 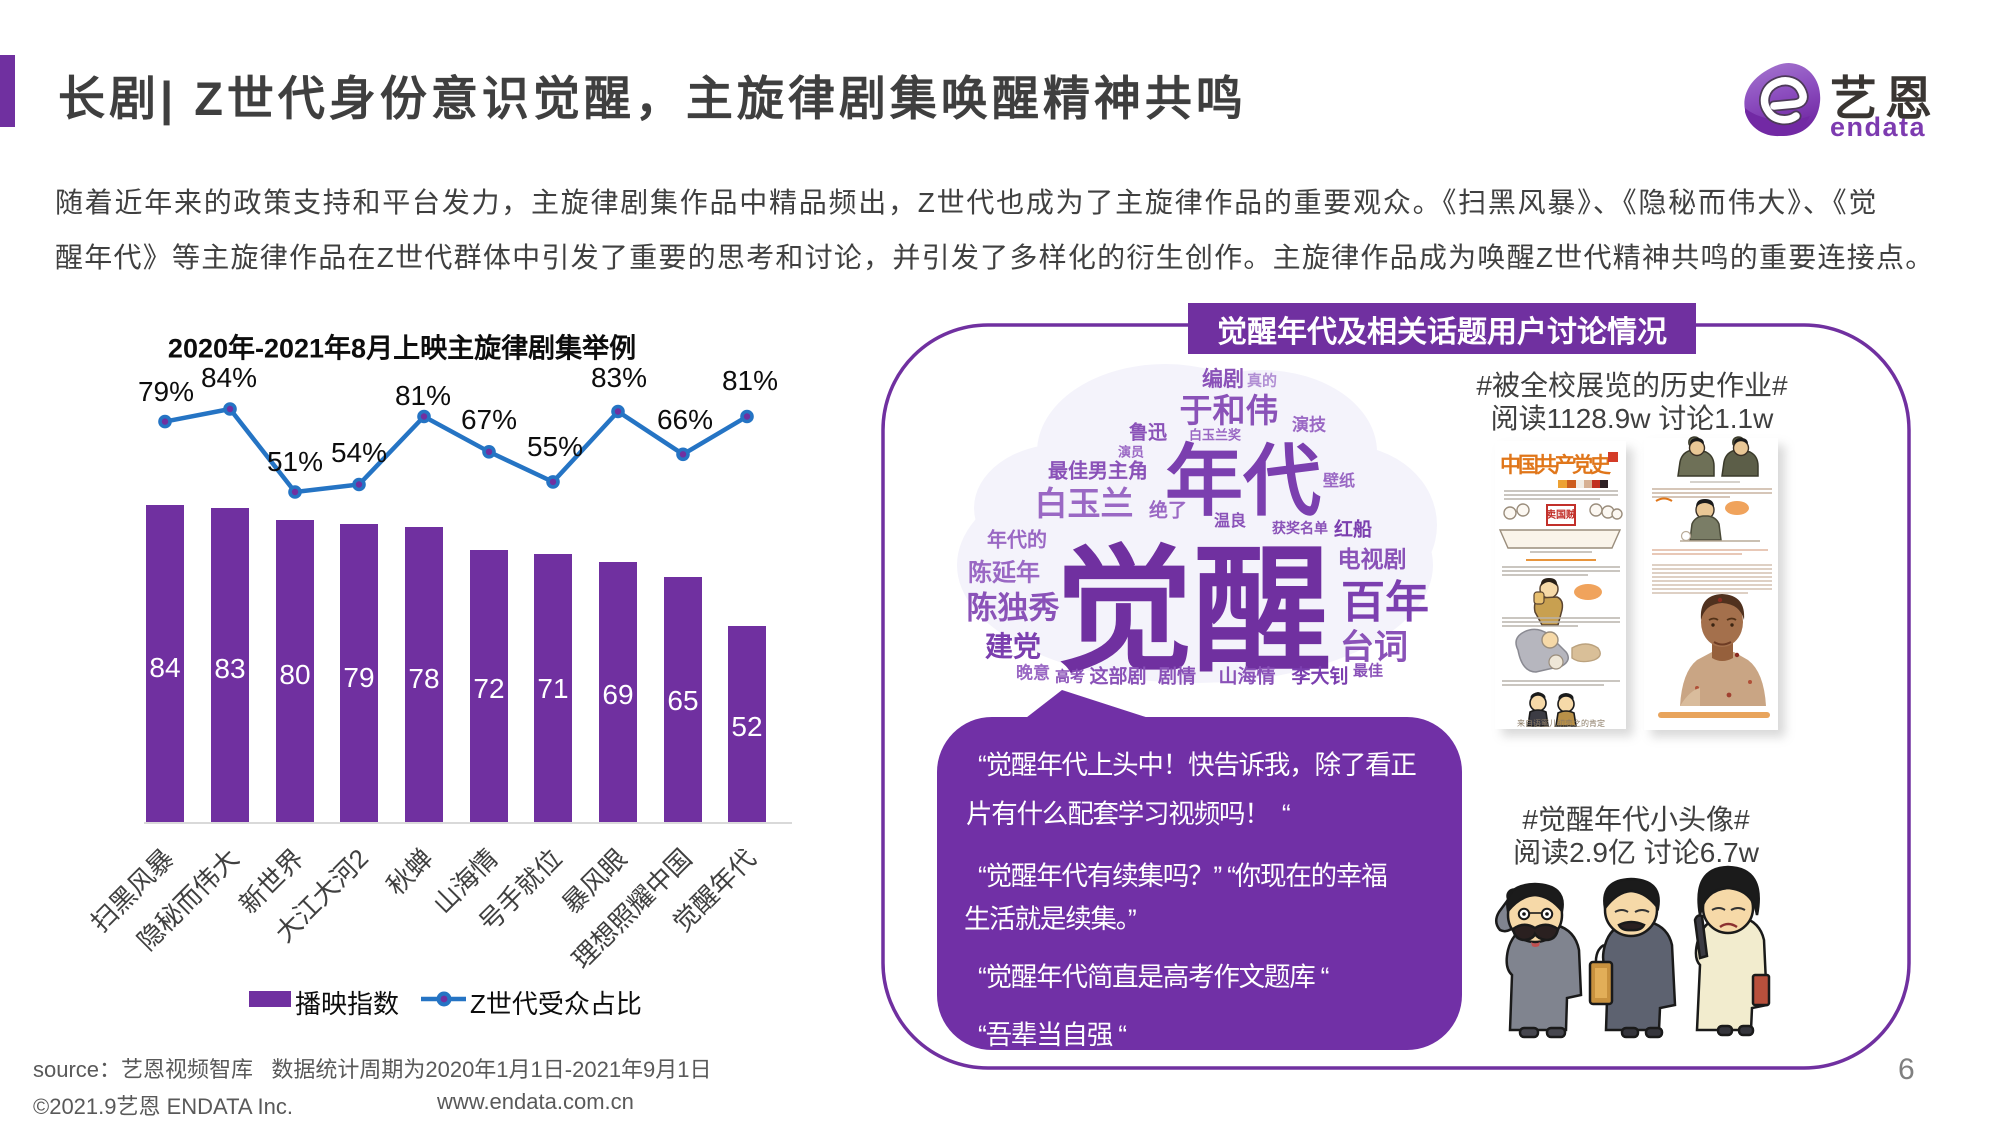 What do you see at coordinates (1561, 723) in the screenshot?
I see `svg-text: 来自语蜜儿初恋之的肯定` at bounding box center [1561, 723].